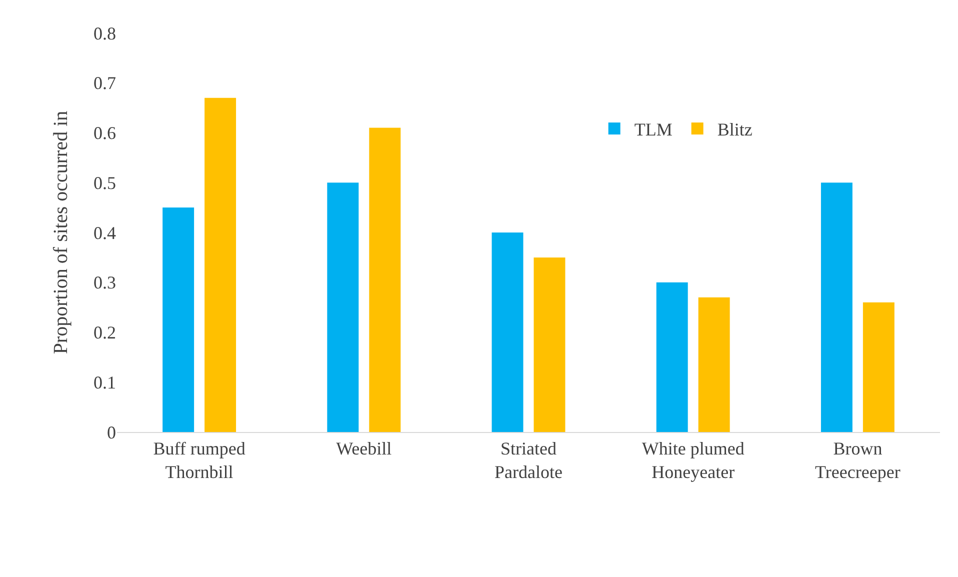 This screenshot has height=577, width=958. I want to click on y-tick-label: 0.5, so click(105, 182).